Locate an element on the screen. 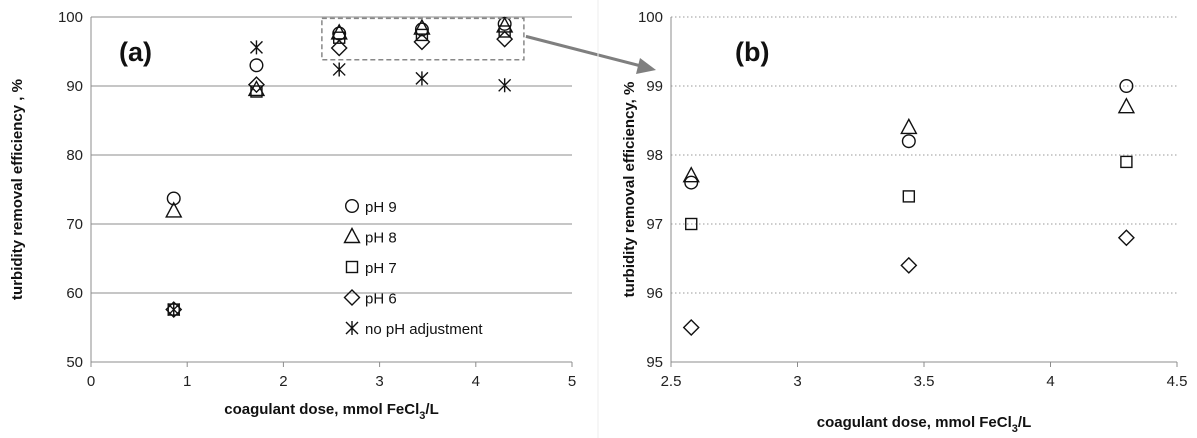 This screenshot has height=438, width=1197. y-axis-title: turbidity removal efficiency , % is located at coordinates (17, 189).